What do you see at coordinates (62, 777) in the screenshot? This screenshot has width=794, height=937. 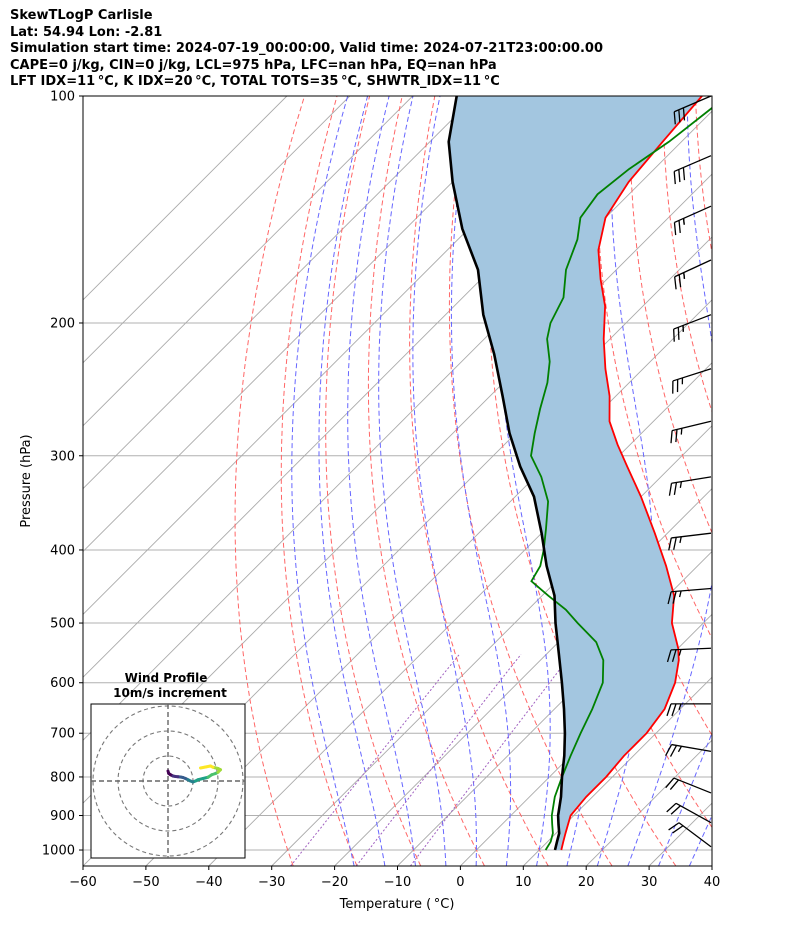 I see `y-tick-label: 800` at bounding box center [62, 777].